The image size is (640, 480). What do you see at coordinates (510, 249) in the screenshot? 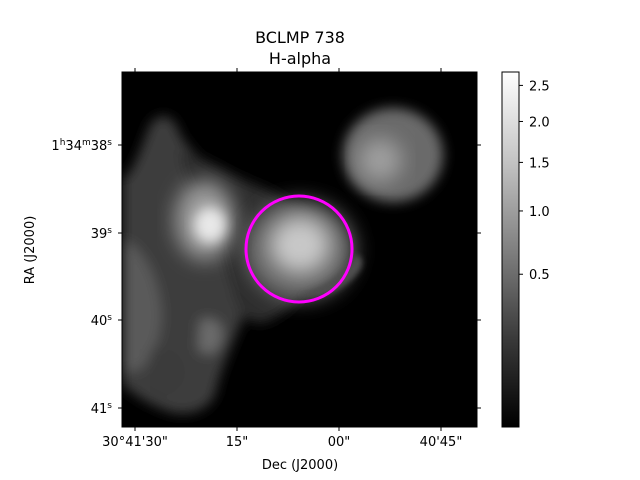
I see `colorbar-gradient` at bounding box center [510, 249].